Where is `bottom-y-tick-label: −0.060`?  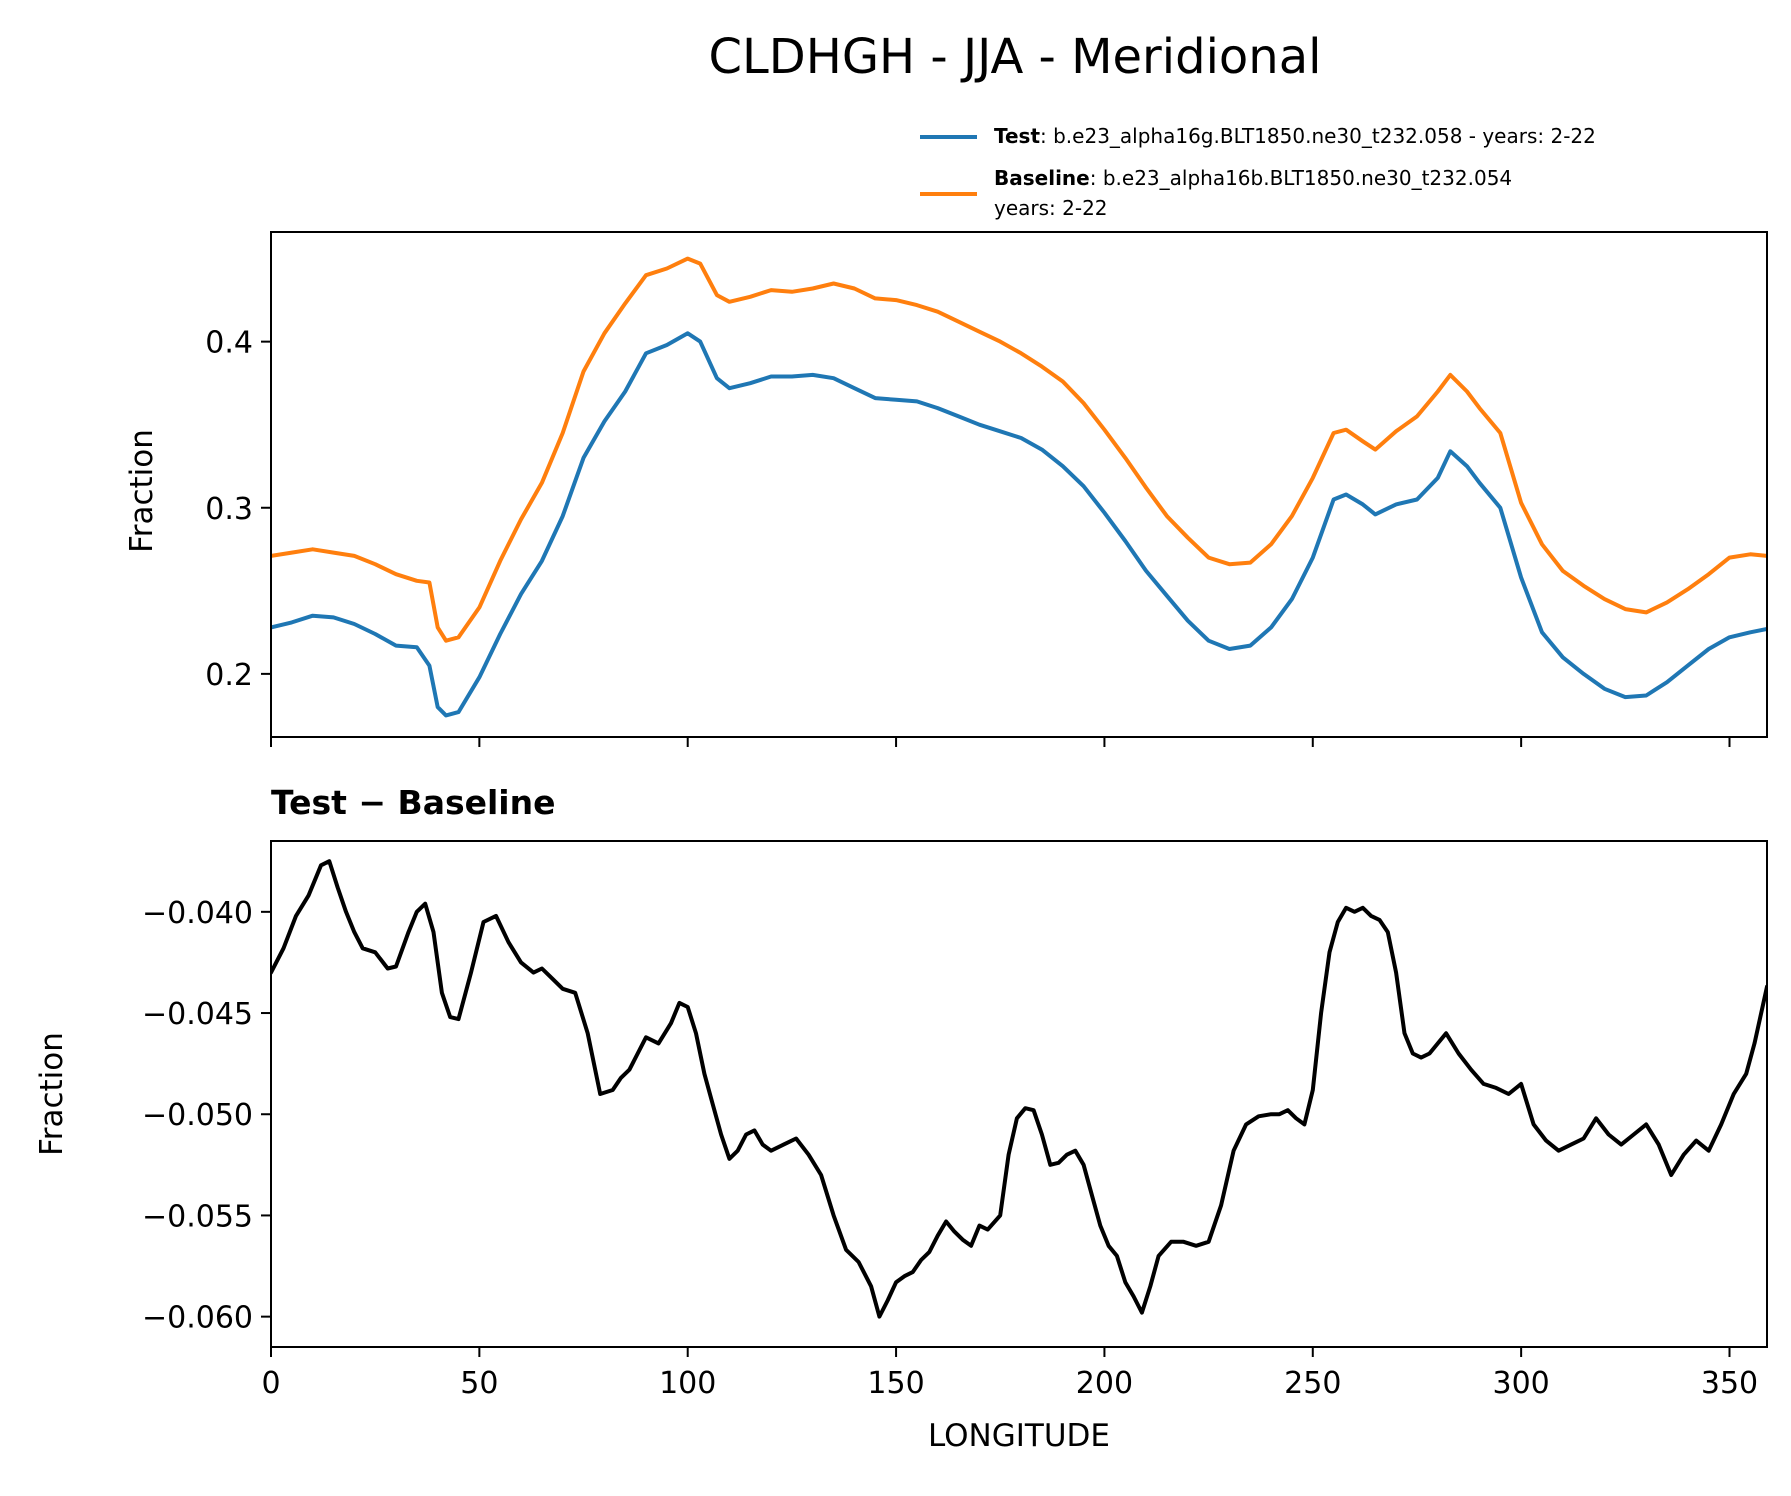 bottom-y-tick-label: −0.060 is located at coordinates (197, 1318).